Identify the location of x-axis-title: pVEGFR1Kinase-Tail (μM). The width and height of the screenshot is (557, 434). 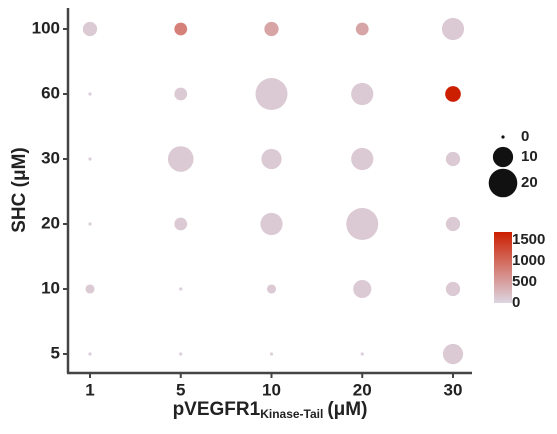
(270, 410).